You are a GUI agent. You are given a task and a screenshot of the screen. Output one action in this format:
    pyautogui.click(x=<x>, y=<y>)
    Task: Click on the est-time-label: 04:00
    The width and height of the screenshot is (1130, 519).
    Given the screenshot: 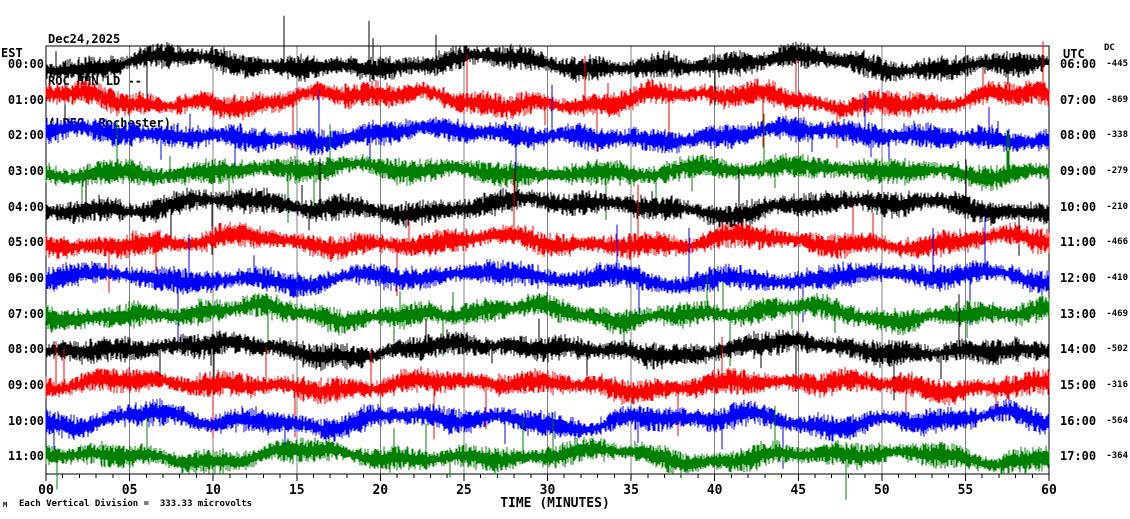 What is the action you would take?
    pyautogui.click(x=25, y=206)
    